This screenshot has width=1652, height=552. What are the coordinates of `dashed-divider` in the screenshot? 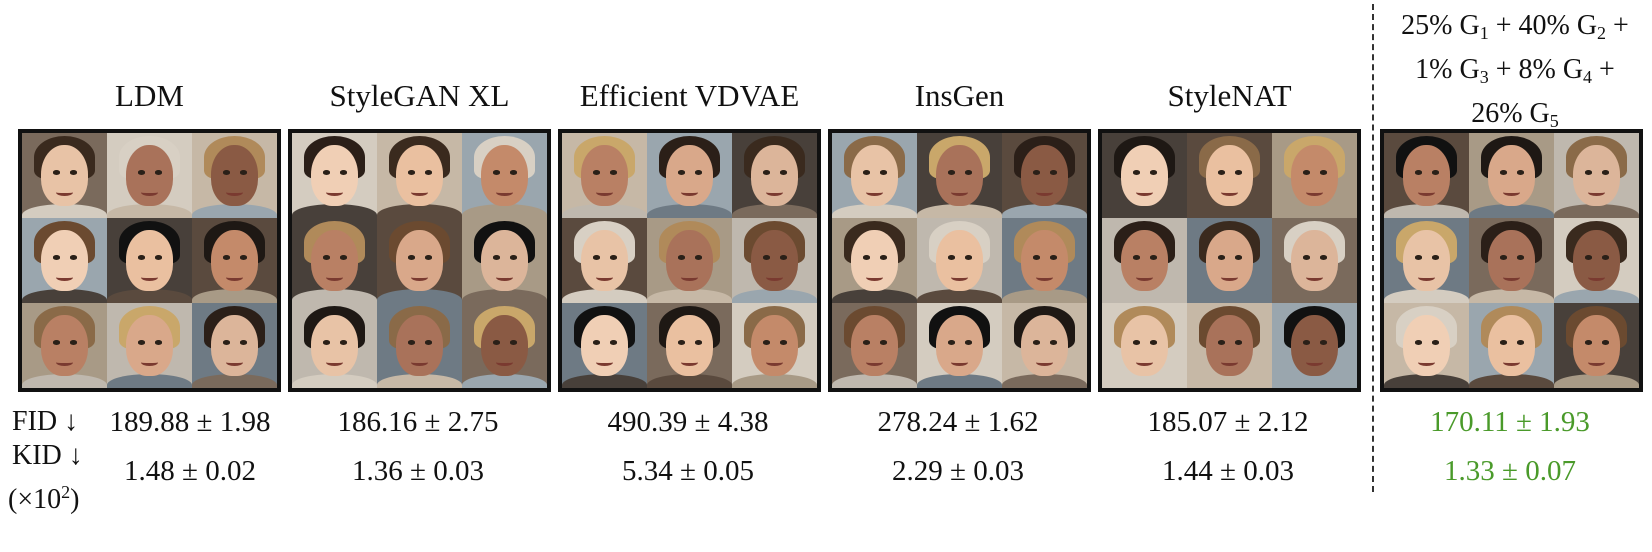 It's located at (1373, 248).